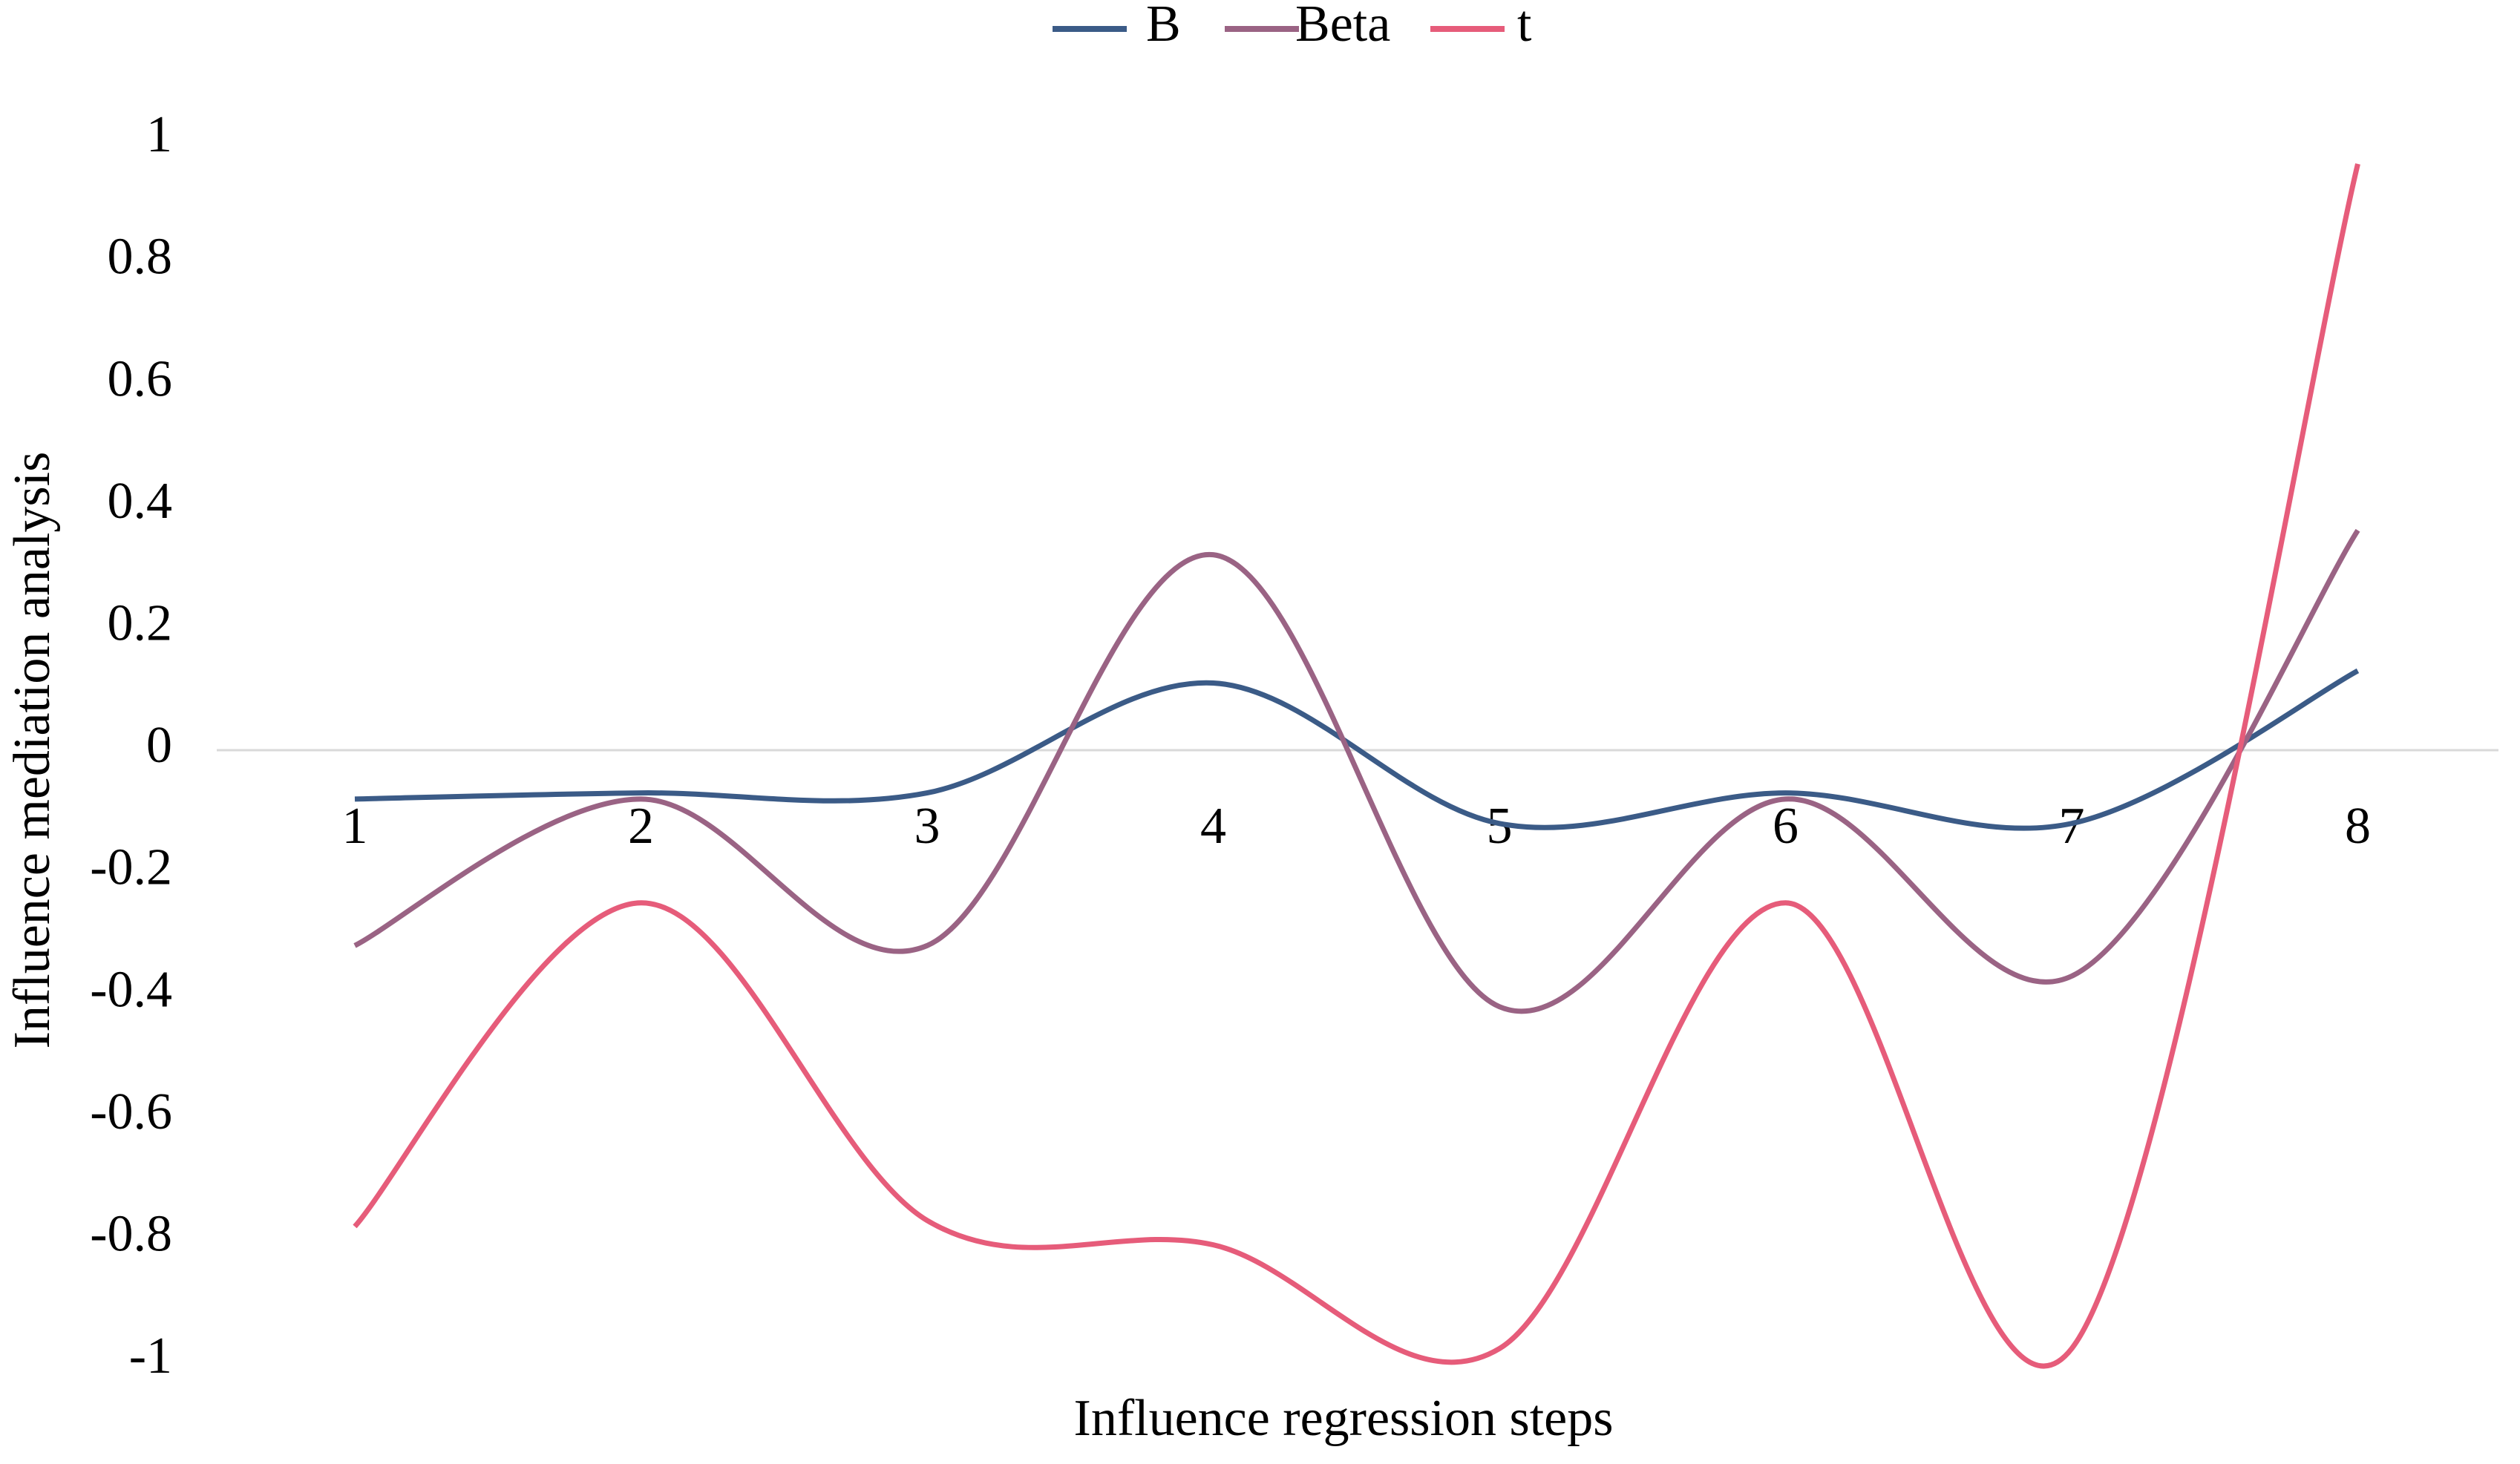 Image resolution: width=2520 pixels, height=1464 pixels. What do you see at coordinates (159, 745) in the screenshot?
I see `y-tick-label: 0` at bounding box center [159, 745].